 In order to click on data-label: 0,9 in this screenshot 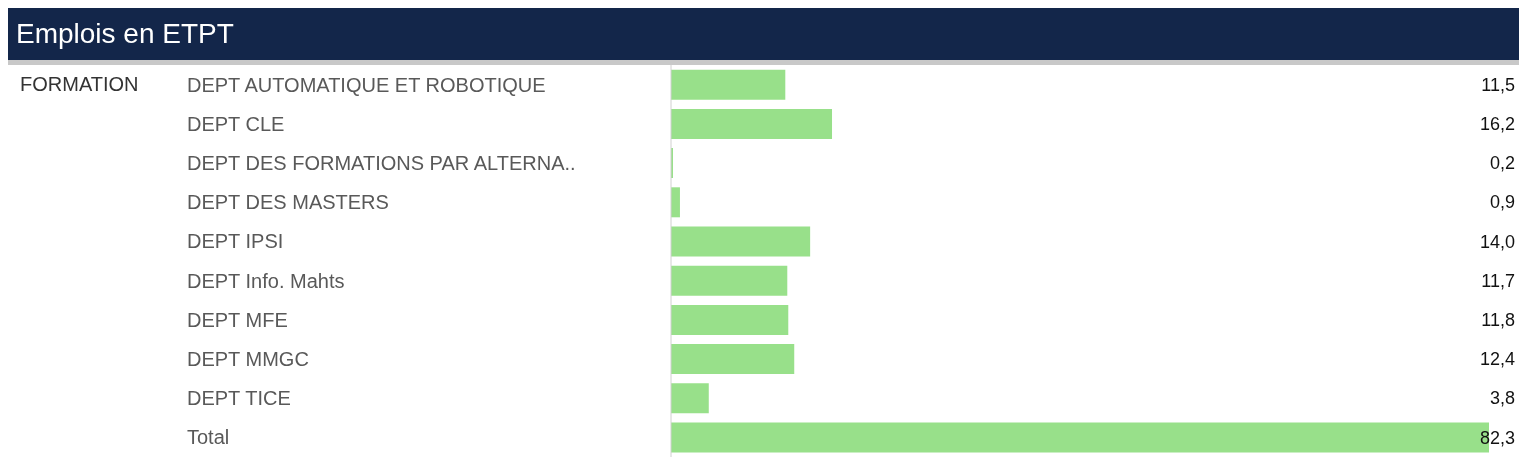, I will do `click(1502, 202)`.